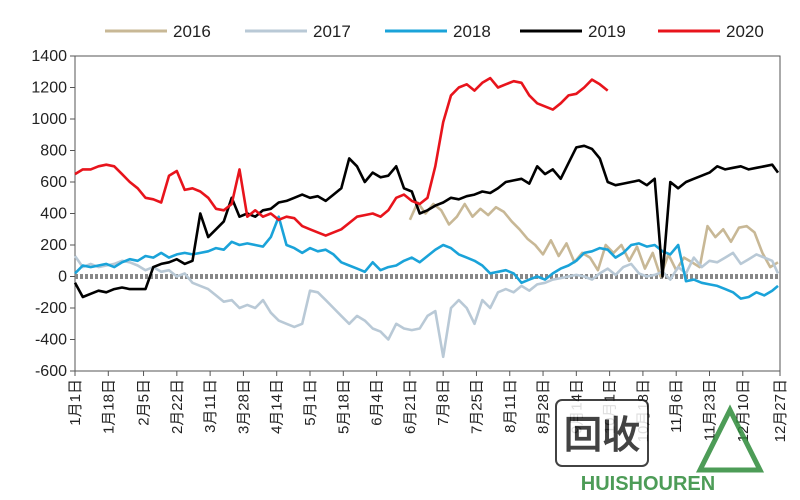 This screenshot has height=500, width=800. What do you see at coordinates (277, 406) in the screenshot?
I see `x-tick-label: 4月14日` at bounding box center [277, 406].